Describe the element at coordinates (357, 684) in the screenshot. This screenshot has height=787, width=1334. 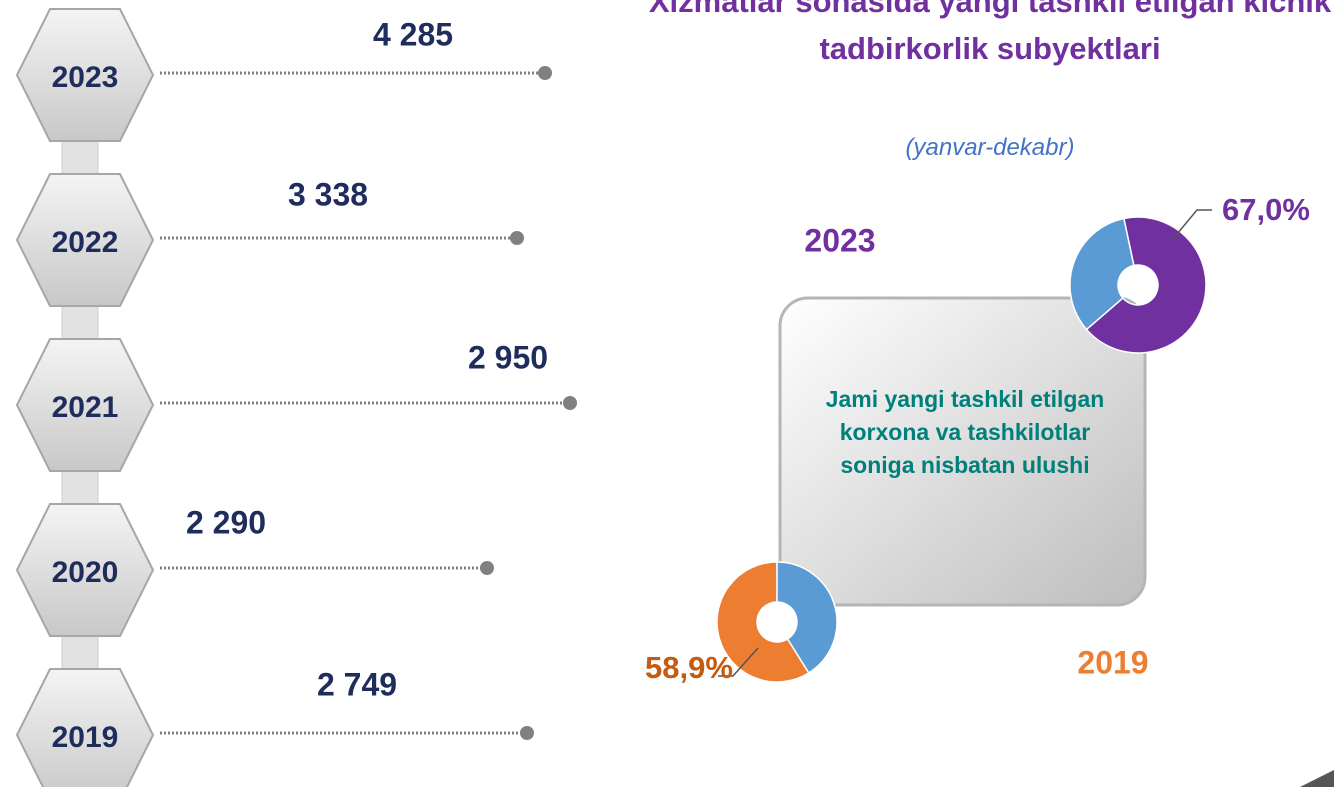
I see `timeline-value: 2 749` at that location.